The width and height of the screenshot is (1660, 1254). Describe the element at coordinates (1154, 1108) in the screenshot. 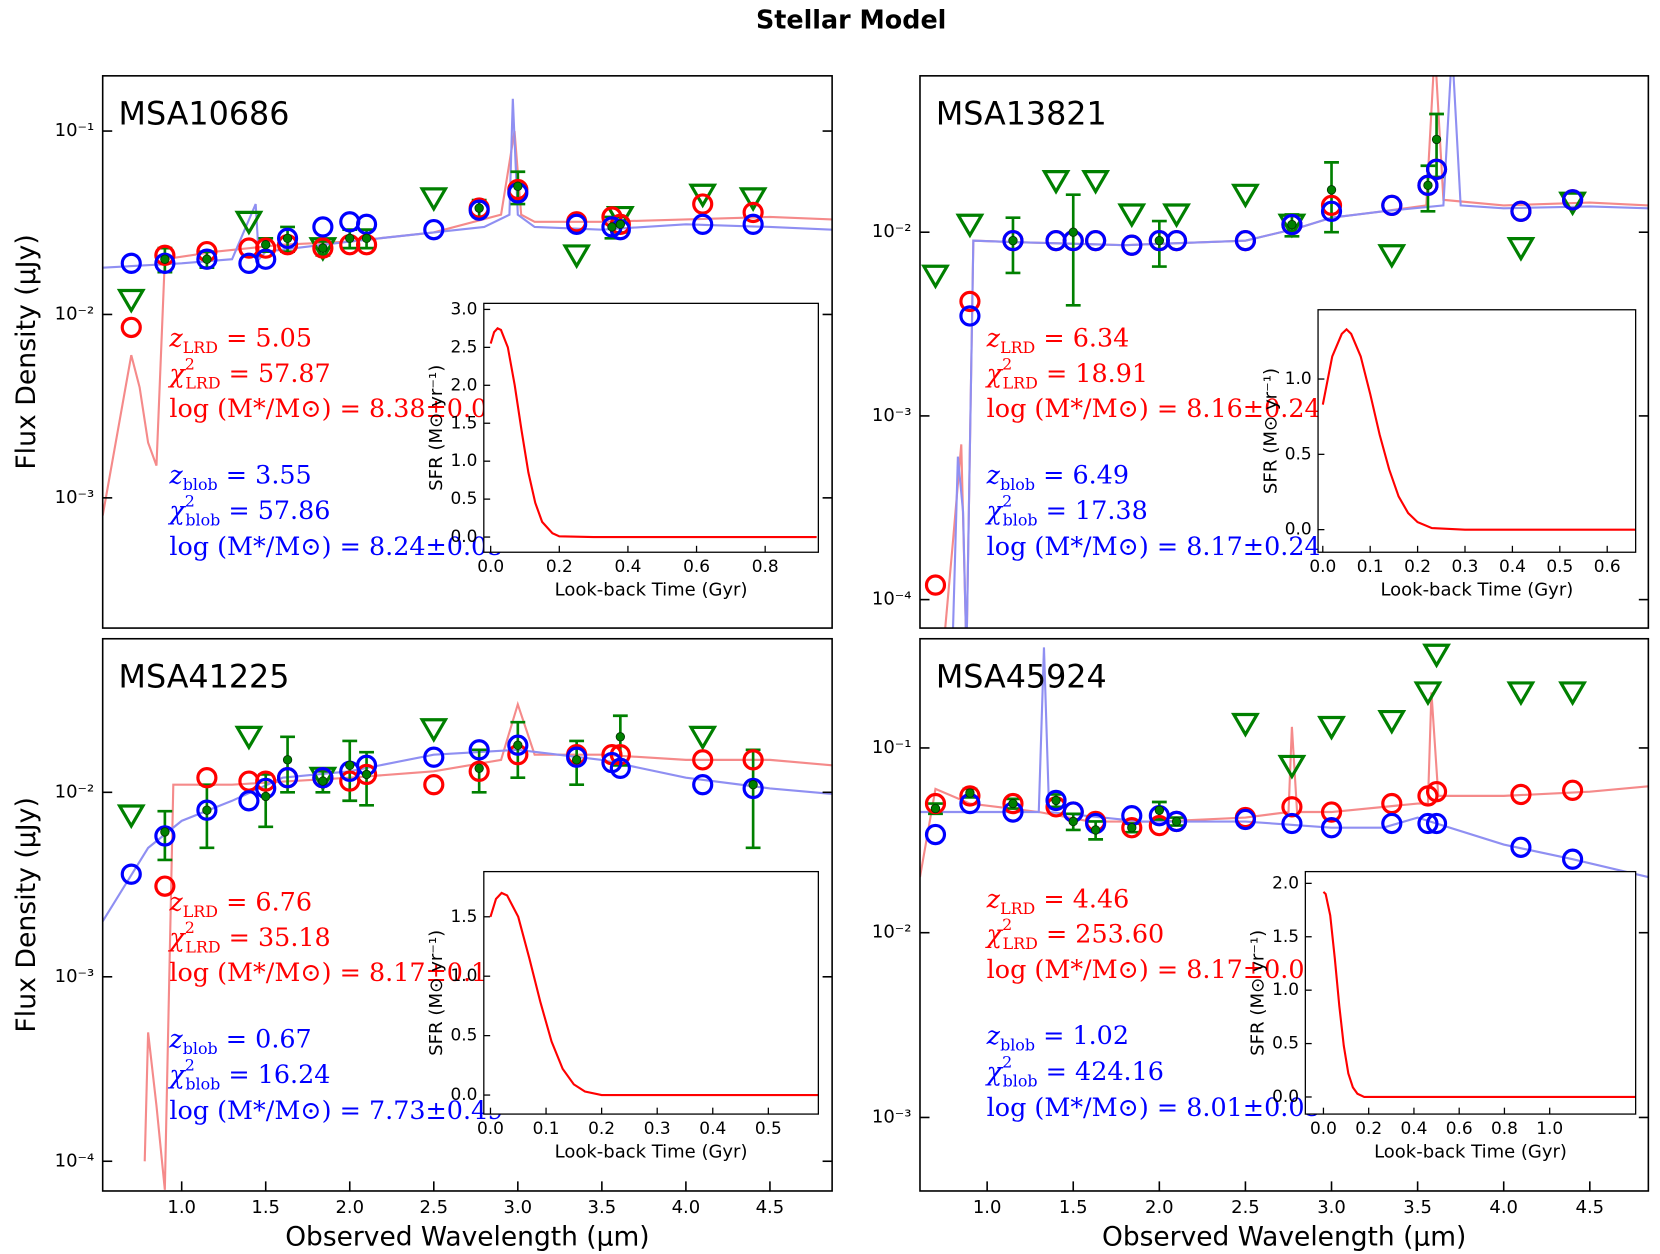

I see `annotation: log (M*/M⊙) = 8.01±0.05` at that location.